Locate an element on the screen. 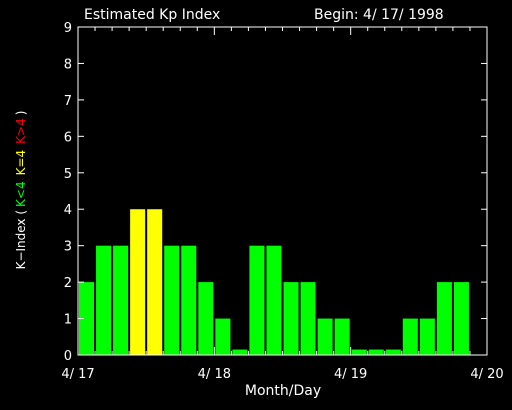 The height and width of the screenshot is (410, 512). x-axis-label: Month/Day is located at coordinates (283, 391).